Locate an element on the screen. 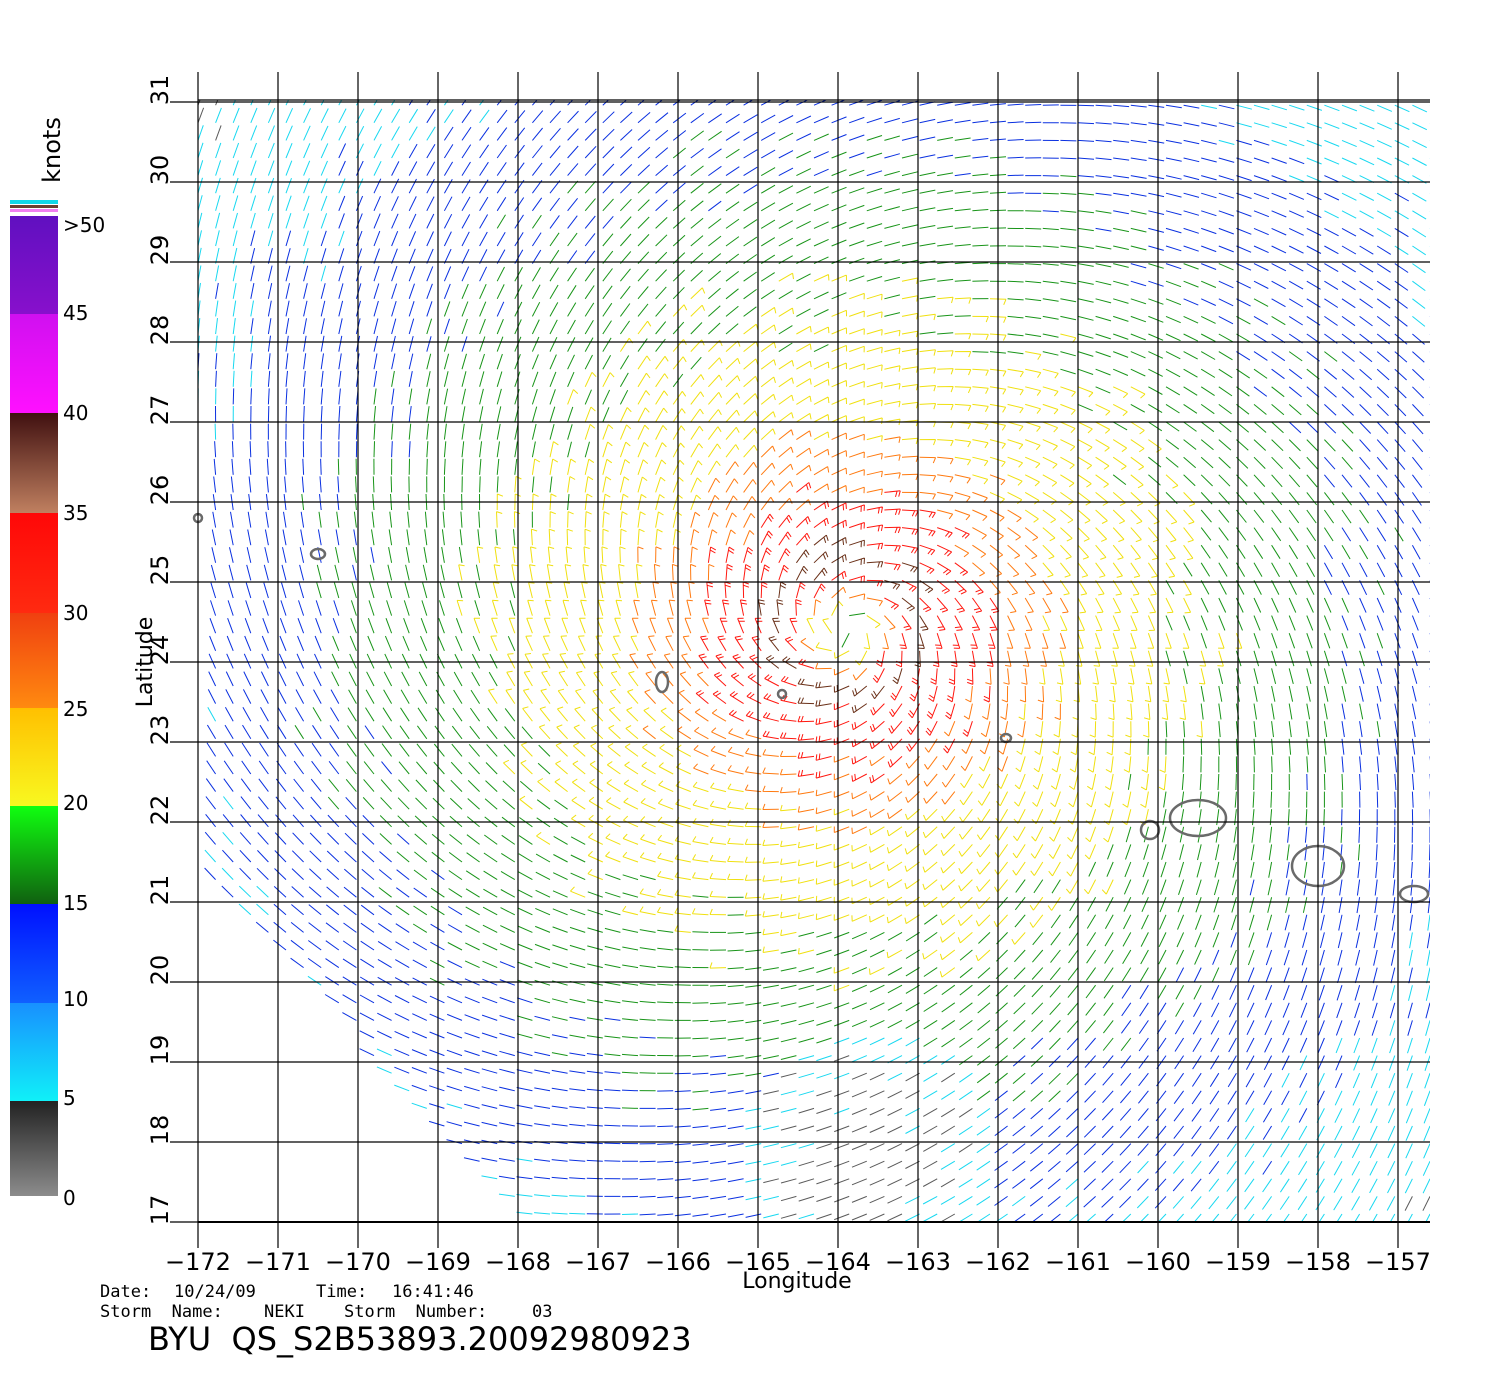 The width and height of the screenshot is (1500, 1400). lat-tick-label: 31 is located at coordinates (160, 90).